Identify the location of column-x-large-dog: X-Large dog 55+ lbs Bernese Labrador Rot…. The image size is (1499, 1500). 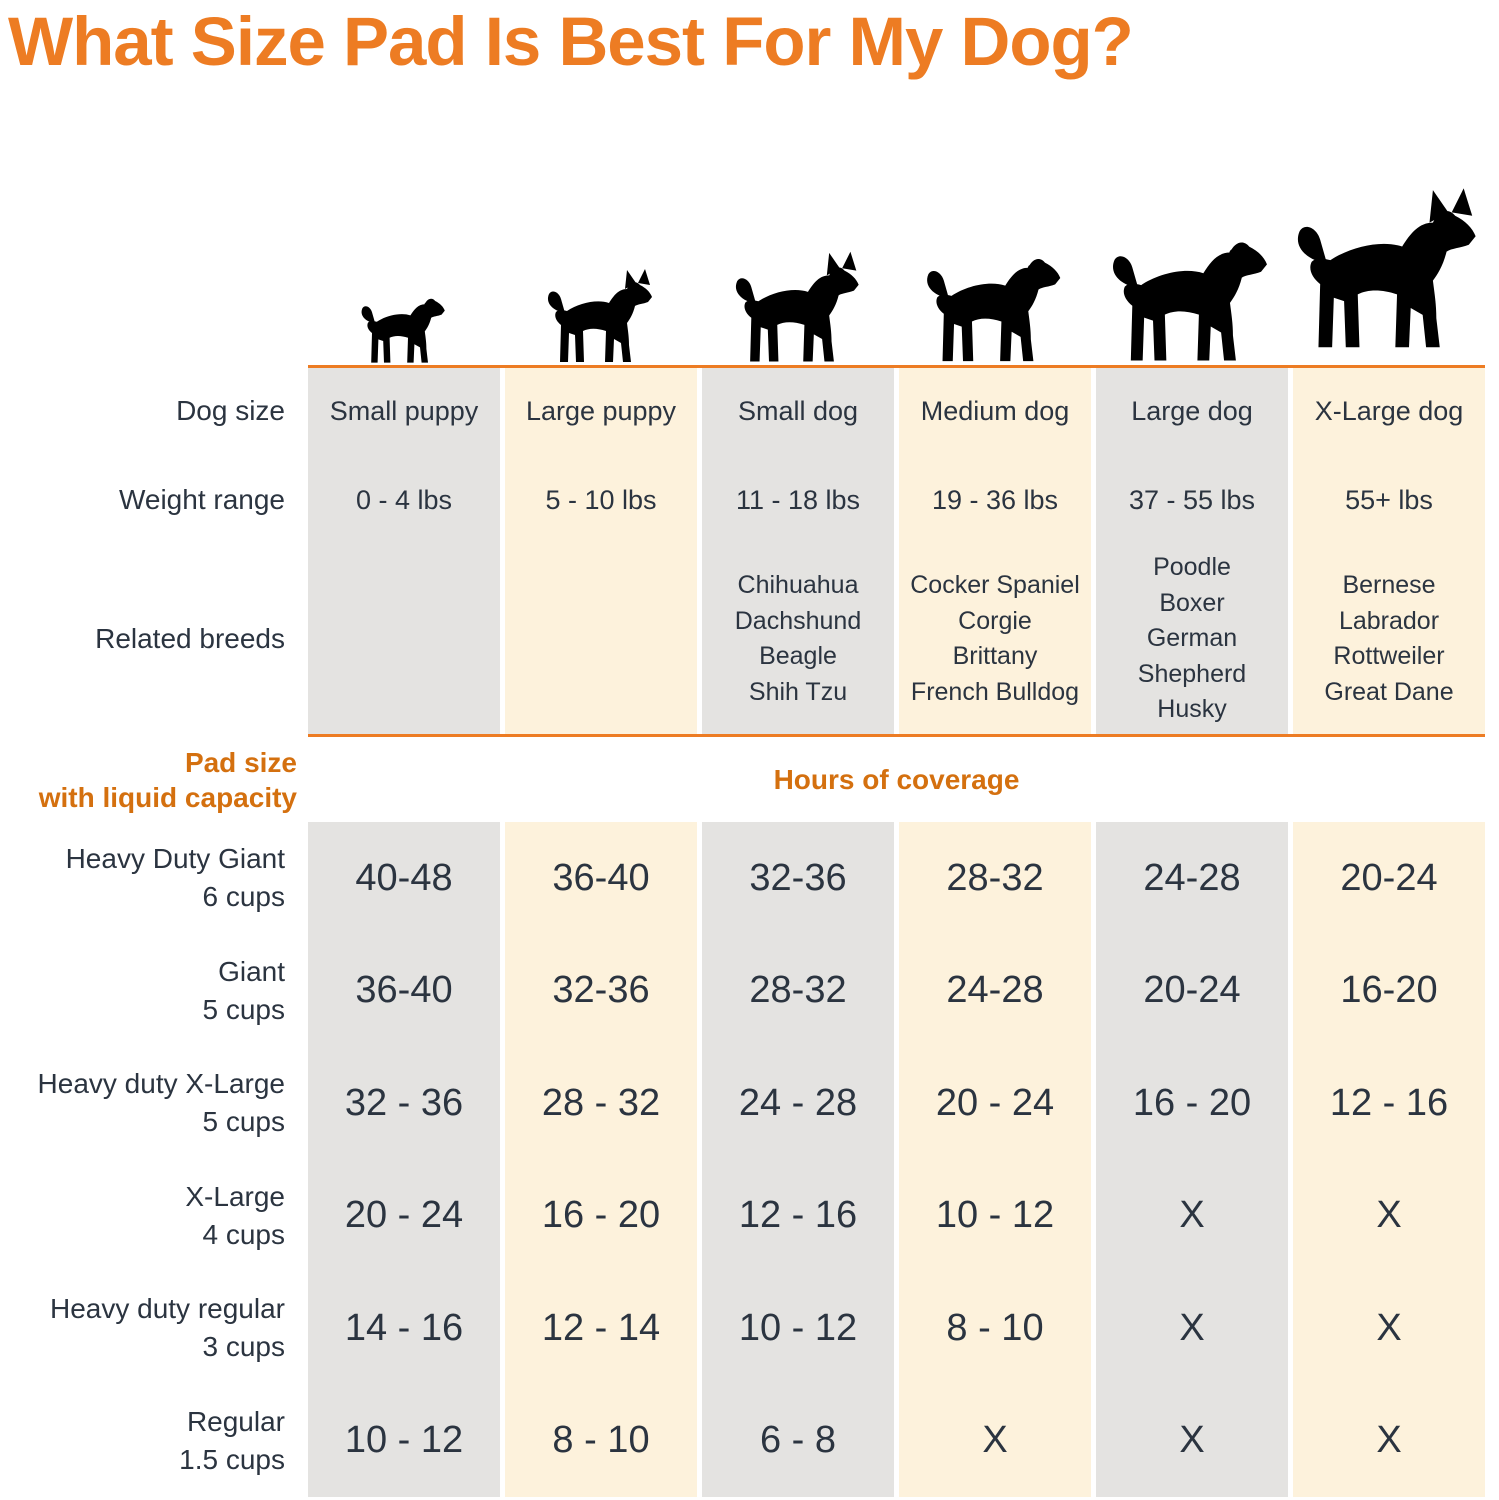
(1389, 550).